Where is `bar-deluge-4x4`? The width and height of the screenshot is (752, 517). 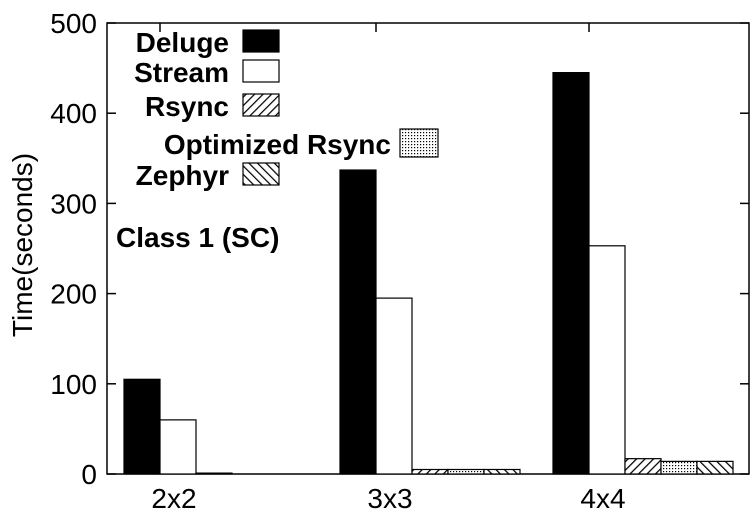 bar-deluge-4x4 is located at coordinates (571, 273).